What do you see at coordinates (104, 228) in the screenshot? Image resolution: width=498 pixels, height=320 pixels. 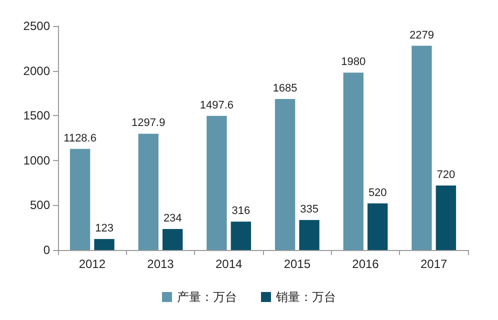 I see `data-label: 123` at bounding box center [104, 228].